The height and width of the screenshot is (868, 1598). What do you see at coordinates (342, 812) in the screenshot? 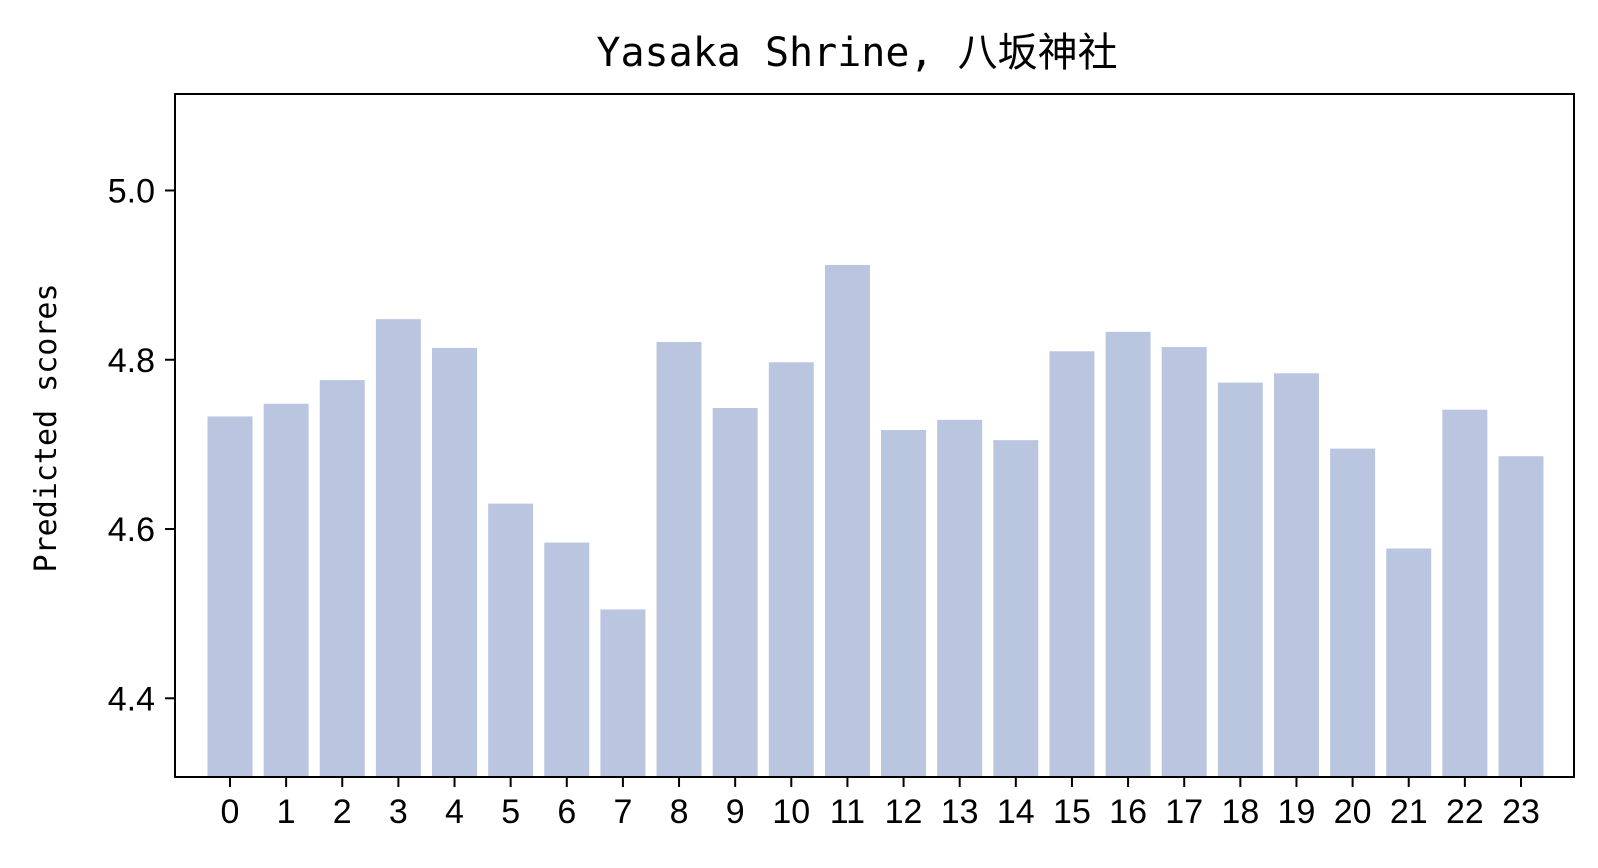
I see `x-tick-label-2: 2` at bounding box center [342, 812].